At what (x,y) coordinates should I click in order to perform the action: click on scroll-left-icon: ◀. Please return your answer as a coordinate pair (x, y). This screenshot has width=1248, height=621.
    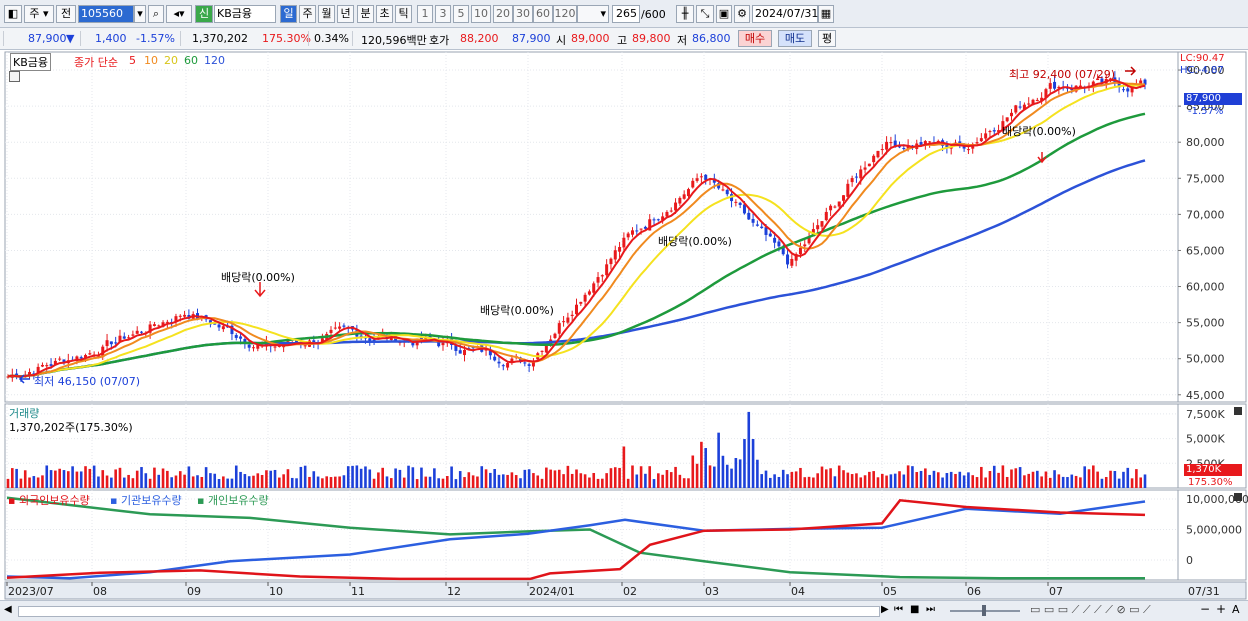
    Looking at the image, I should click on (8, 609).